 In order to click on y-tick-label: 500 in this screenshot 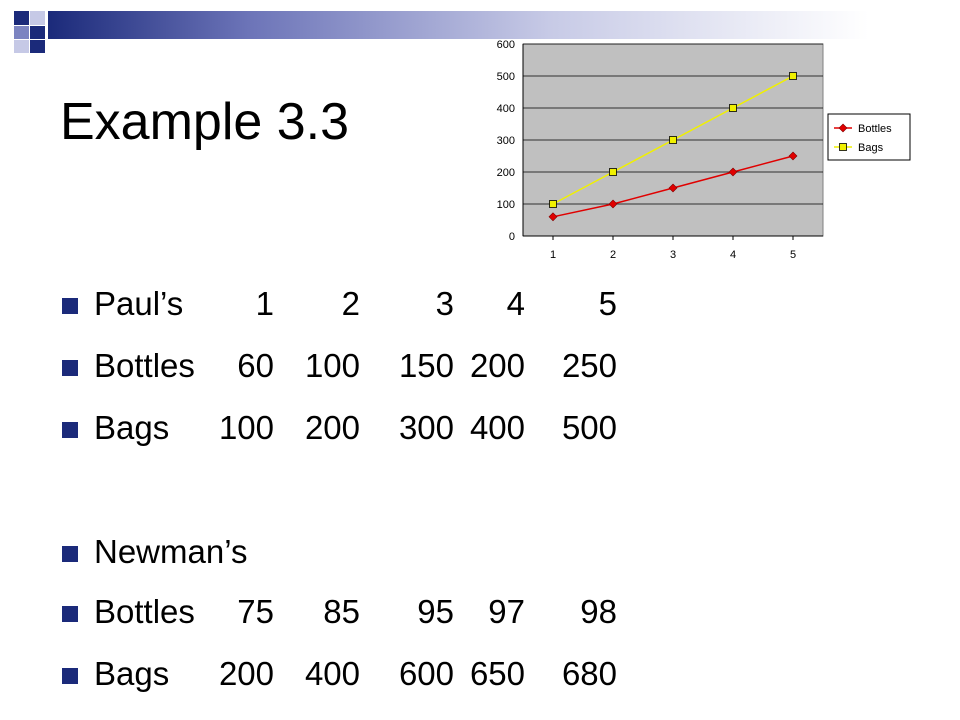, I will do `click(506, 77)`.